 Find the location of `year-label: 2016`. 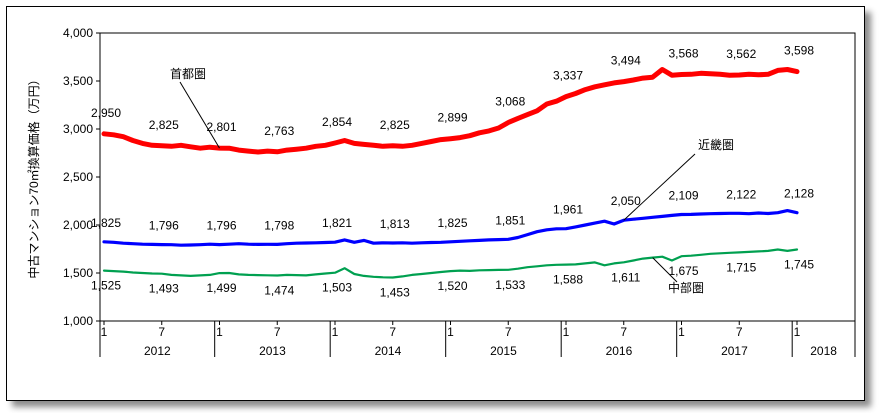

year-label: 2016 is located at coordinates (619, 351).